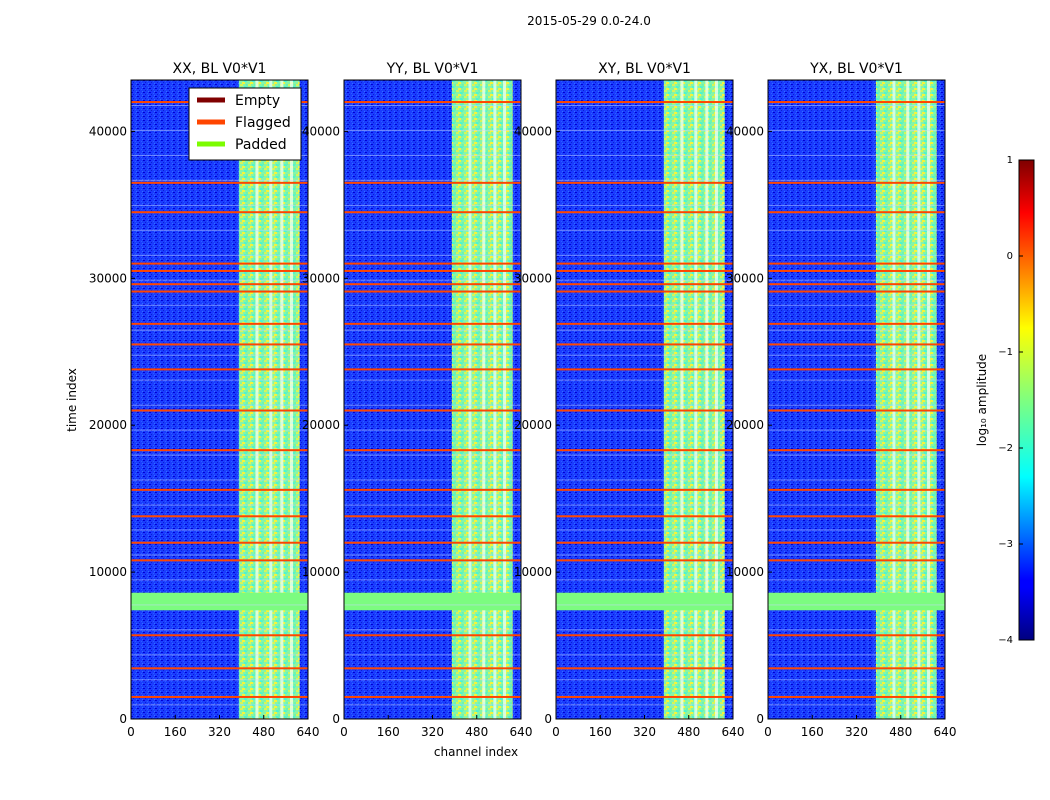  Describe the element at coordinates (1005, 448) in the screenshot. I see `colorbar-tick-label: −2` at that location.